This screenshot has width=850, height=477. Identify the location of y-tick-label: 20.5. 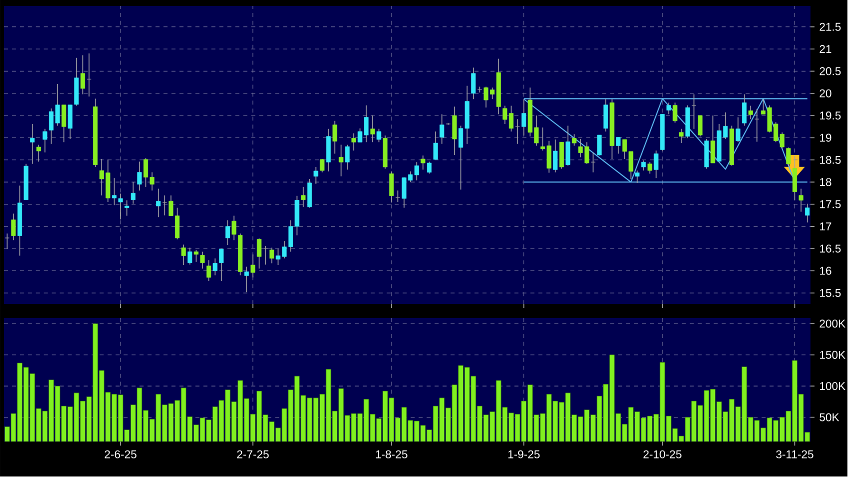
(830, 71).